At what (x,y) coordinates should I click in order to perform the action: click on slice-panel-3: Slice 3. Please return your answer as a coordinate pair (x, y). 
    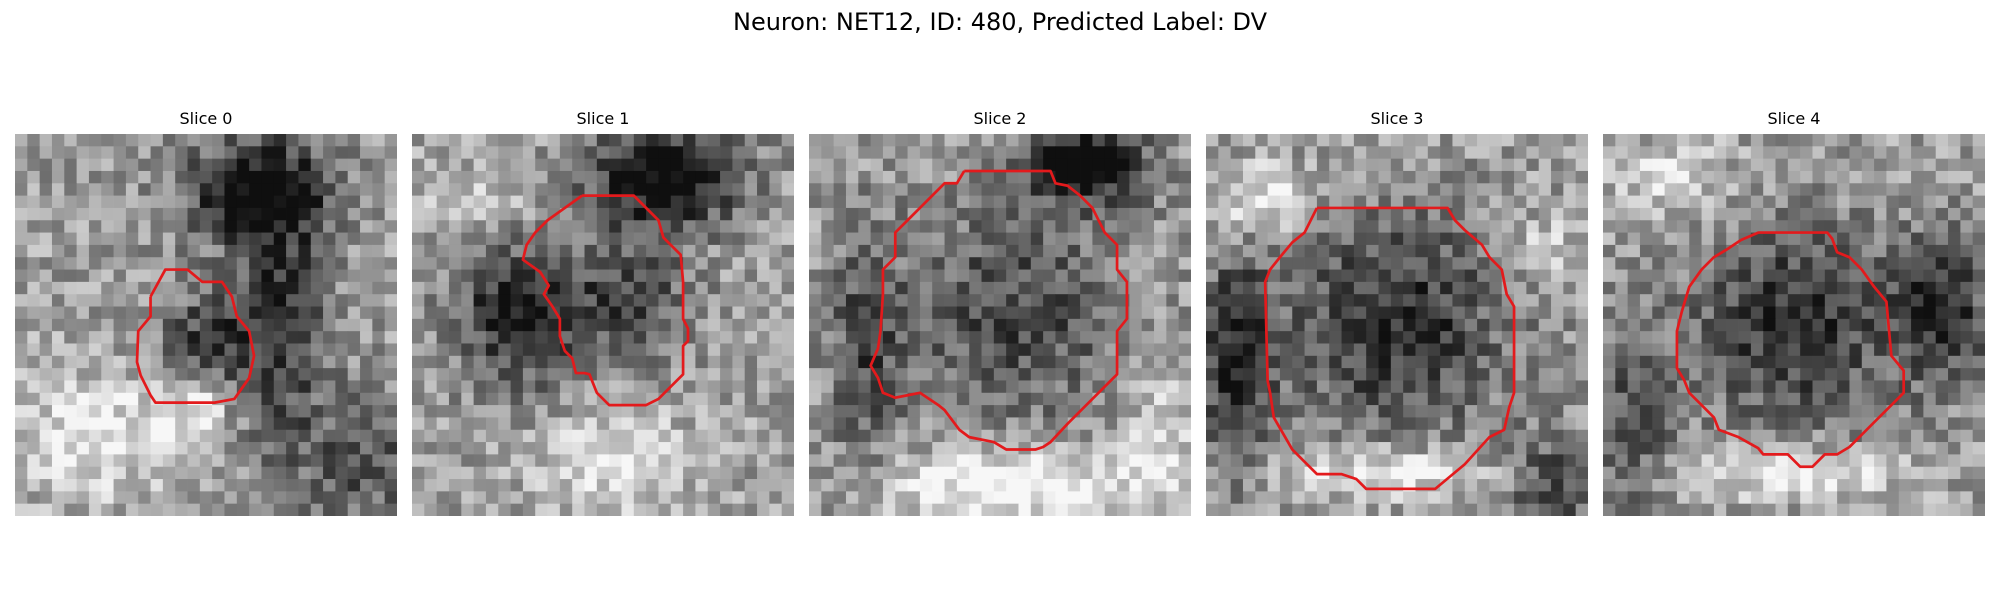
    Looking at the image, I should click on (1397, 323).